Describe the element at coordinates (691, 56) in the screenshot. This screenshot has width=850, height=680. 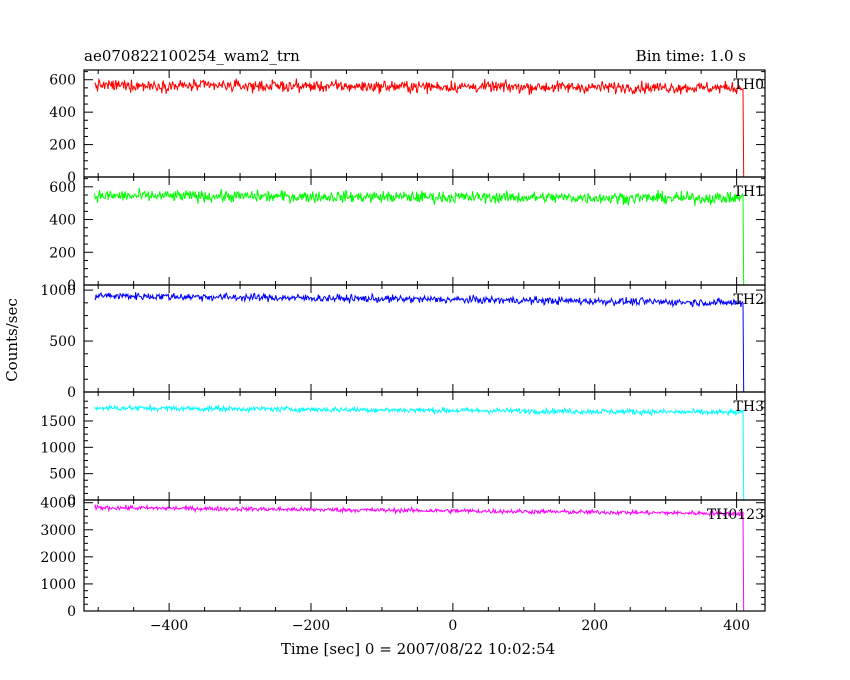
I see `bin-time-label: Bin time: 1.0 s` at that location.